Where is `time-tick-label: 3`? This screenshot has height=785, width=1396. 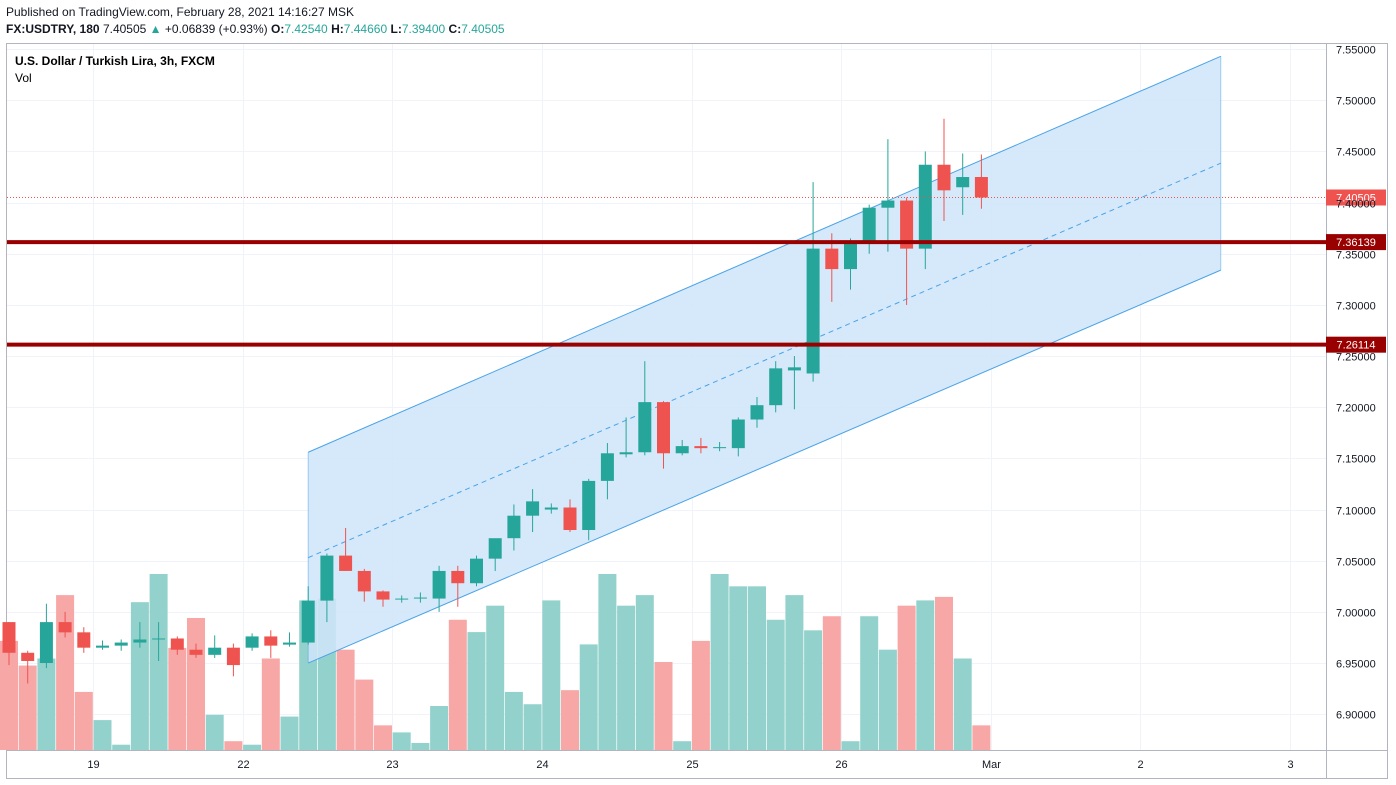
time-tick-label: 3 is located at coordinates (1290, 765).